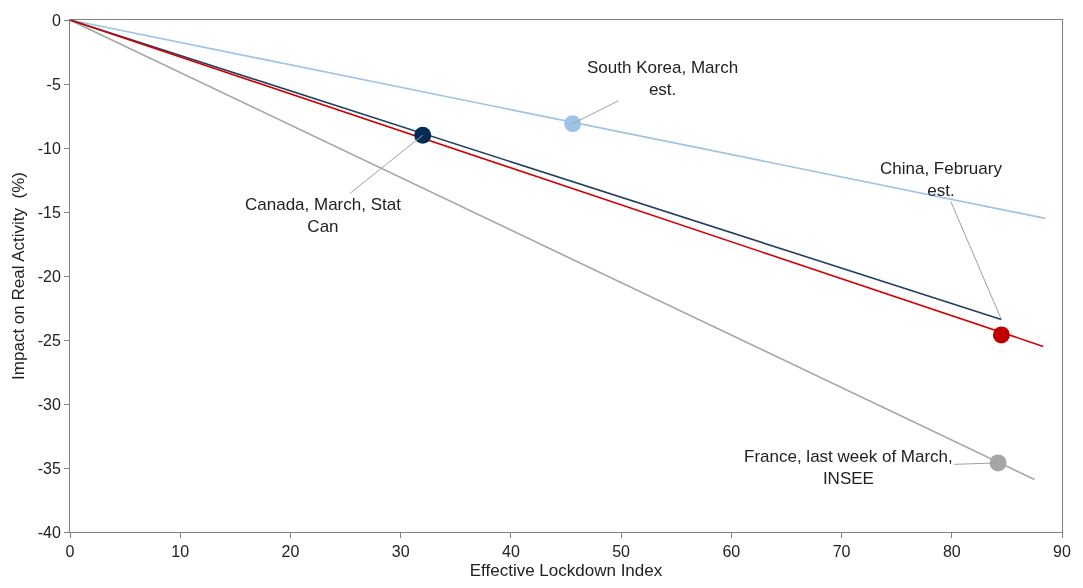 The width and height of the screenshot is (1083, 588). Describe the element at coordinates (400, 552) in the screenshot. I see `x-tick-label: 30` at that location.